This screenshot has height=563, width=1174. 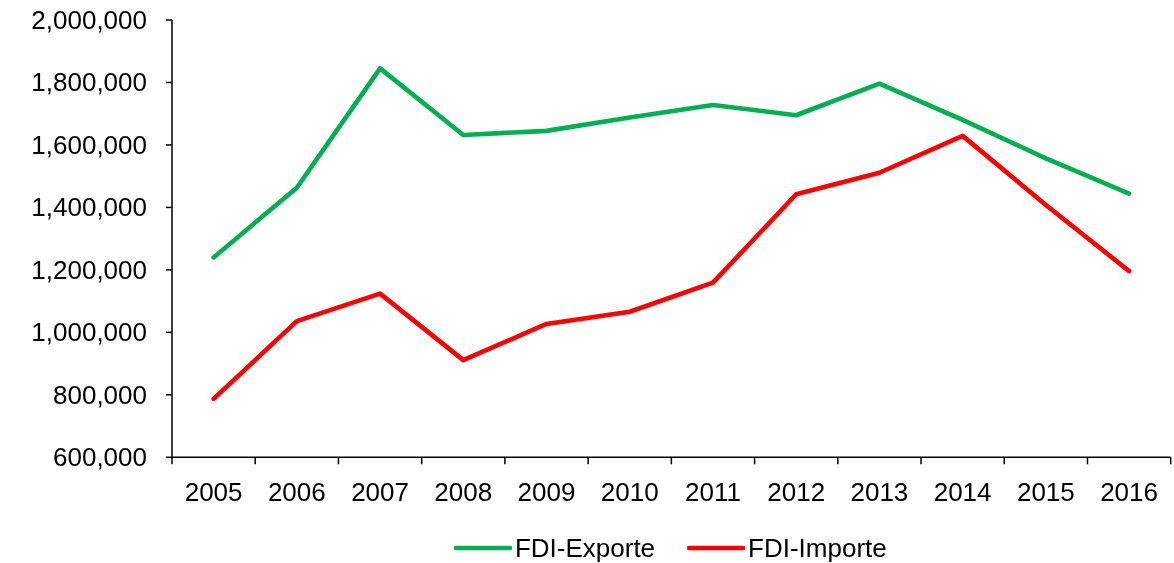 What do you see at coordinates (296, 492) in the screenshot?
I see `x-tick-label: 2006` at bounding box center [296, 492].